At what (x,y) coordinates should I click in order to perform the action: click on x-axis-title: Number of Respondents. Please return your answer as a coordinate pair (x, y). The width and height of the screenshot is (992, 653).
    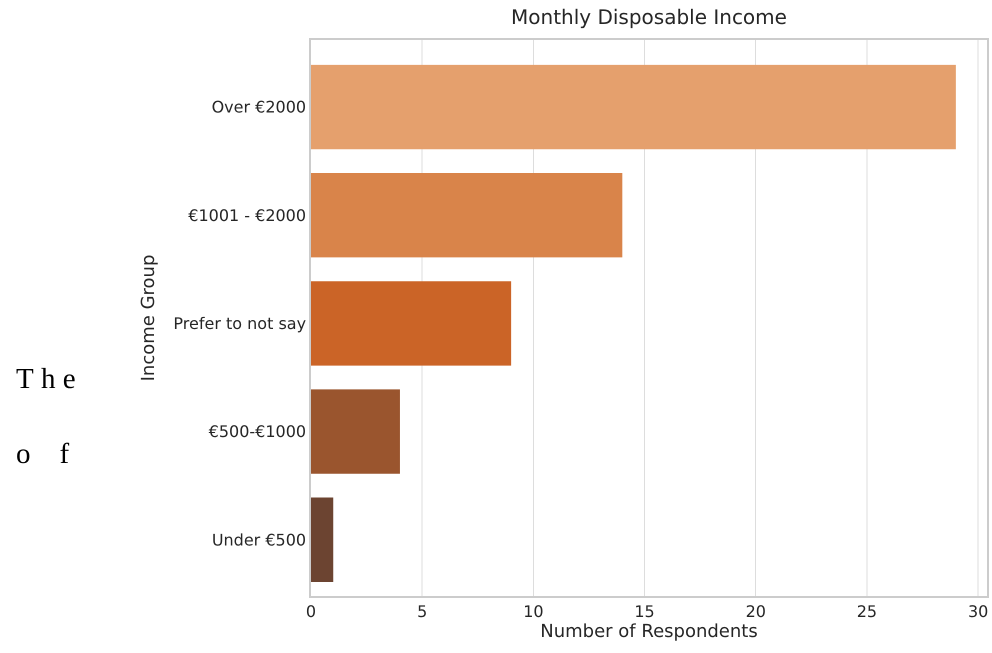
    Looking at the image, I should click on (649, 631).